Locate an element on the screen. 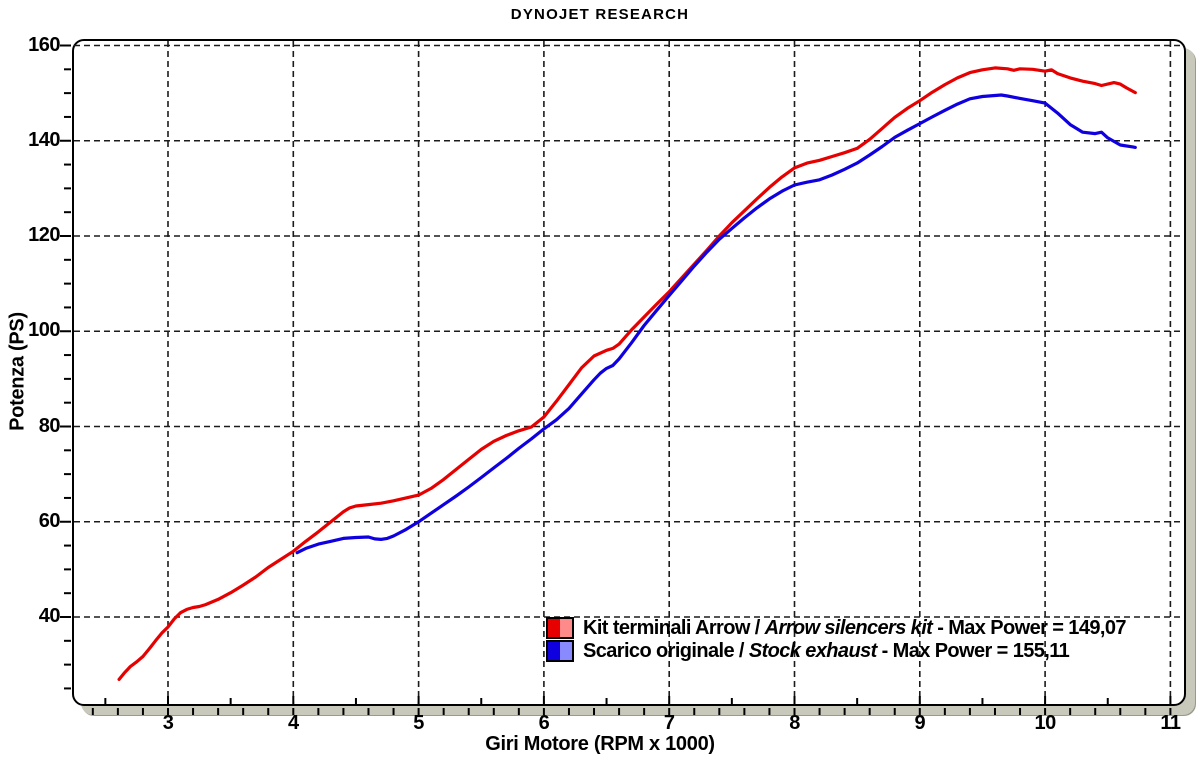 The height and width of the screenshot is (764, 1200). x-tick-label-11: 11 is located at coordinates (1170, 723).